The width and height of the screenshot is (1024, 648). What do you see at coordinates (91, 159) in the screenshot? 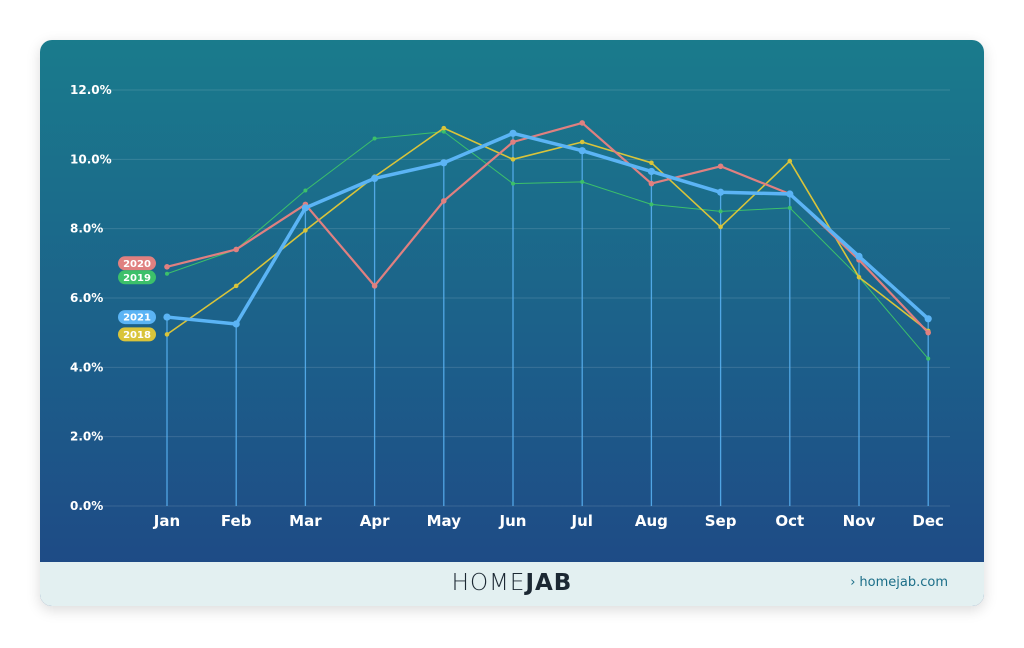
I see `y-tick-label: 10.0%` at bounding box center [91, 159].